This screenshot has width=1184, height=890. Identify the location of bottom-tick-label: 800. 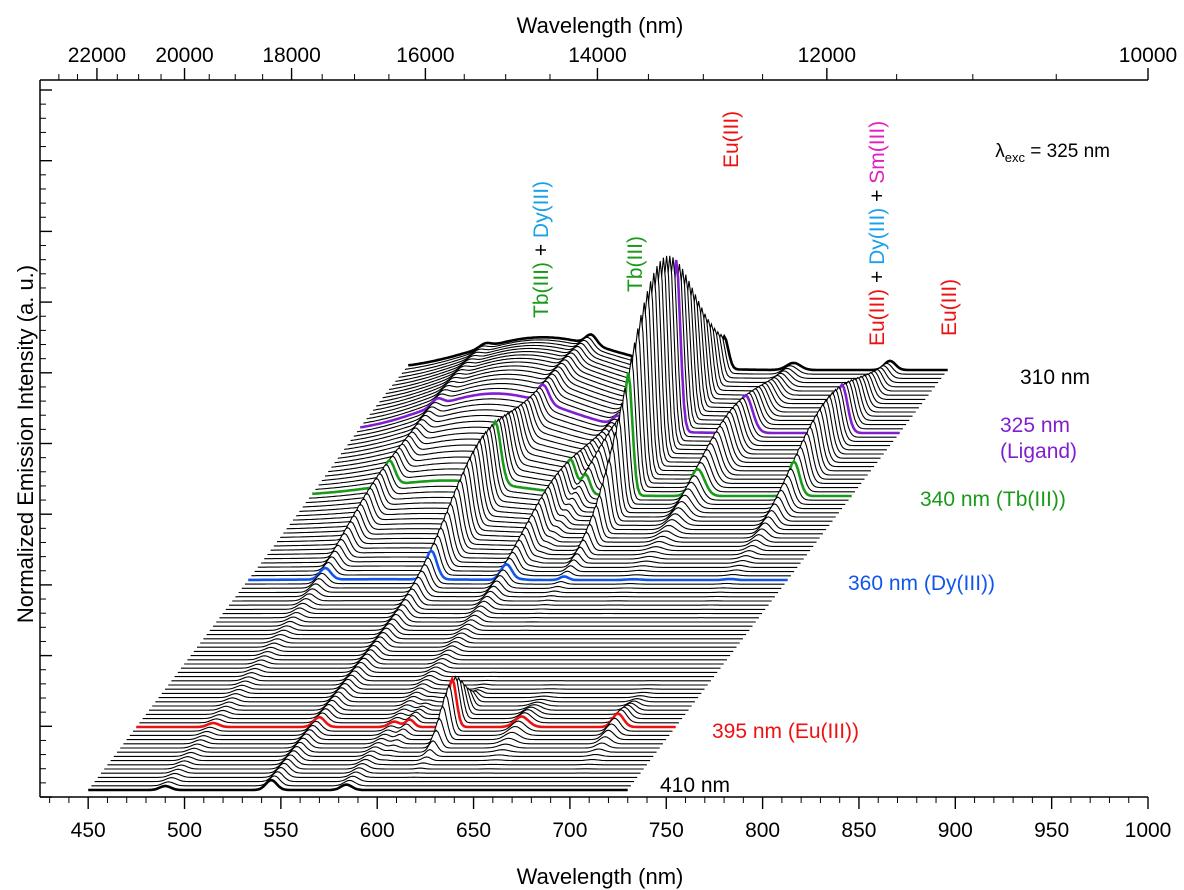
(762, 830).